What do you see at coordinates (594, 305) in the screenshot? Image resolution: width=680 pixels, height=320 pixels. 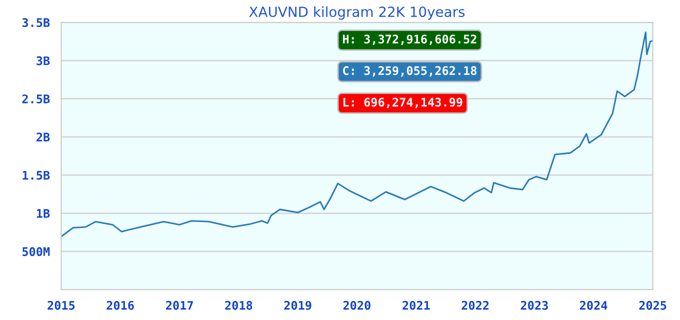 I see `x-tick-label: 2024` at bounding box center [594, 305].